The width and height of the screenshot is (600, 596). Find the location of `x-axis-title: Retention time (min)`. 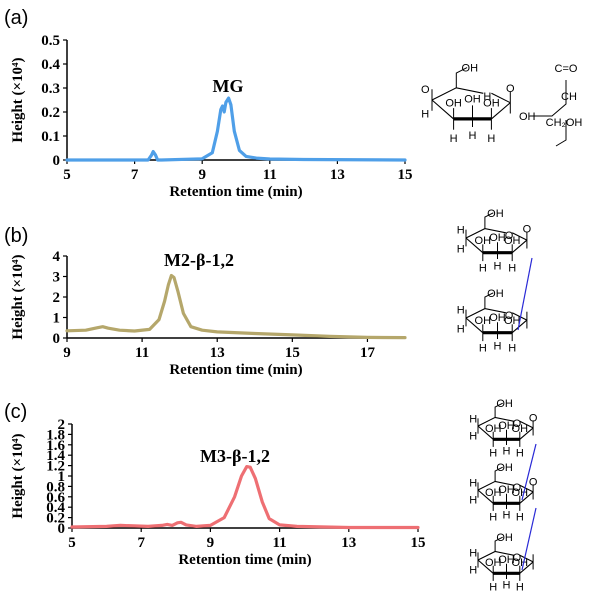

x-axis-title: Retention time (min) is located at coordinates (235, 370).